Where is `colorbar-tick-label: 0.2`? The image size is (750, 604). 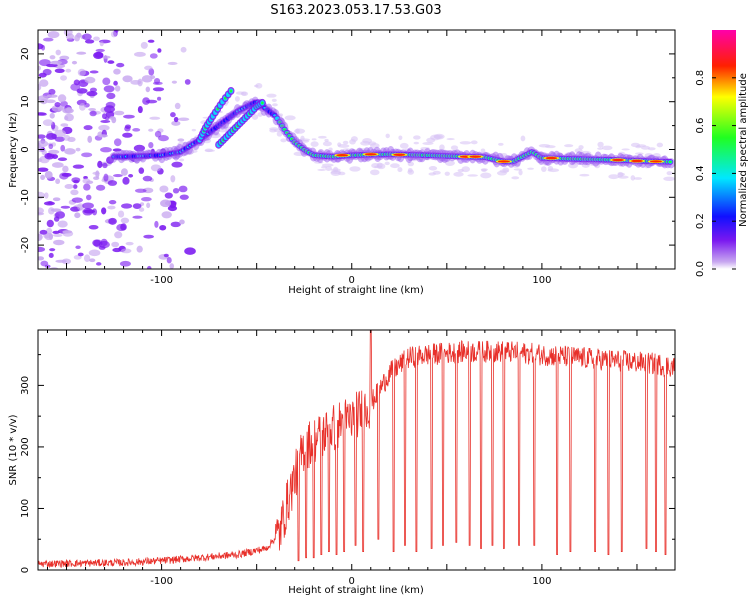 colorbar-tick-label: 0.2 is located at coordinates (700, 221).